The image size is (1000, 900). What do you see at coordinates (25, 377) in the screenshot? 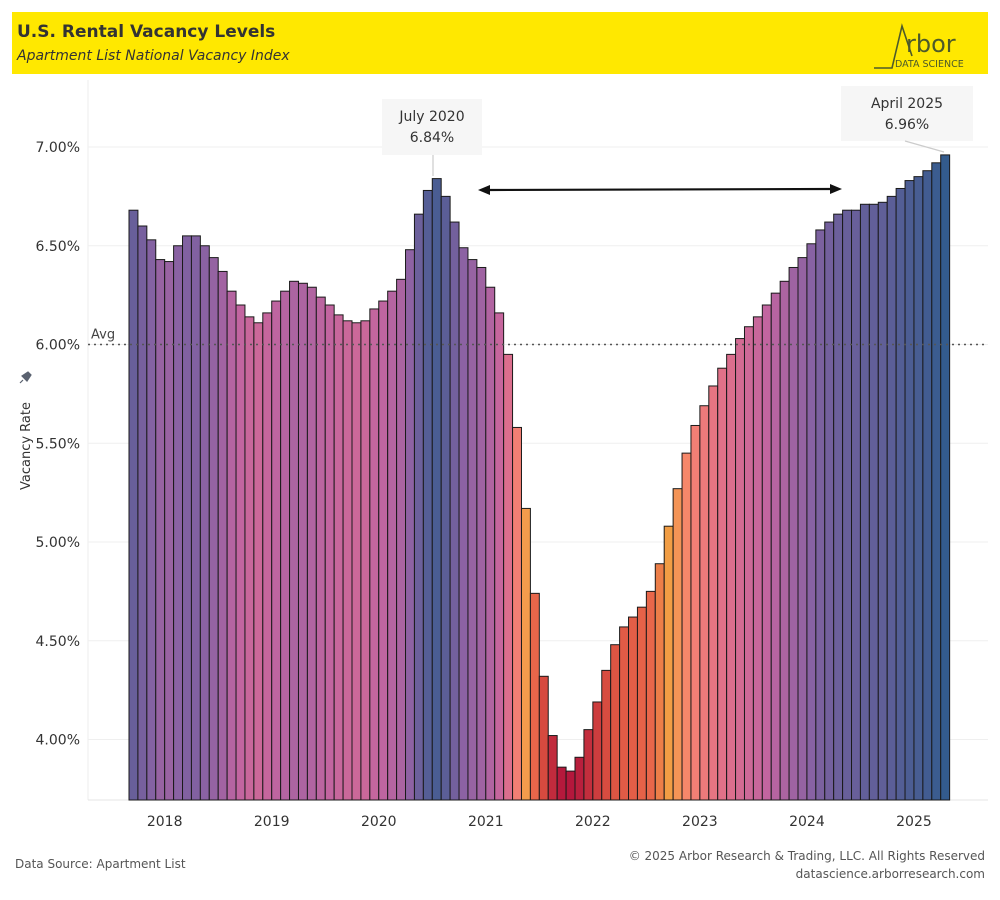
I see `pin-icon` at bounding box center [25, 377].